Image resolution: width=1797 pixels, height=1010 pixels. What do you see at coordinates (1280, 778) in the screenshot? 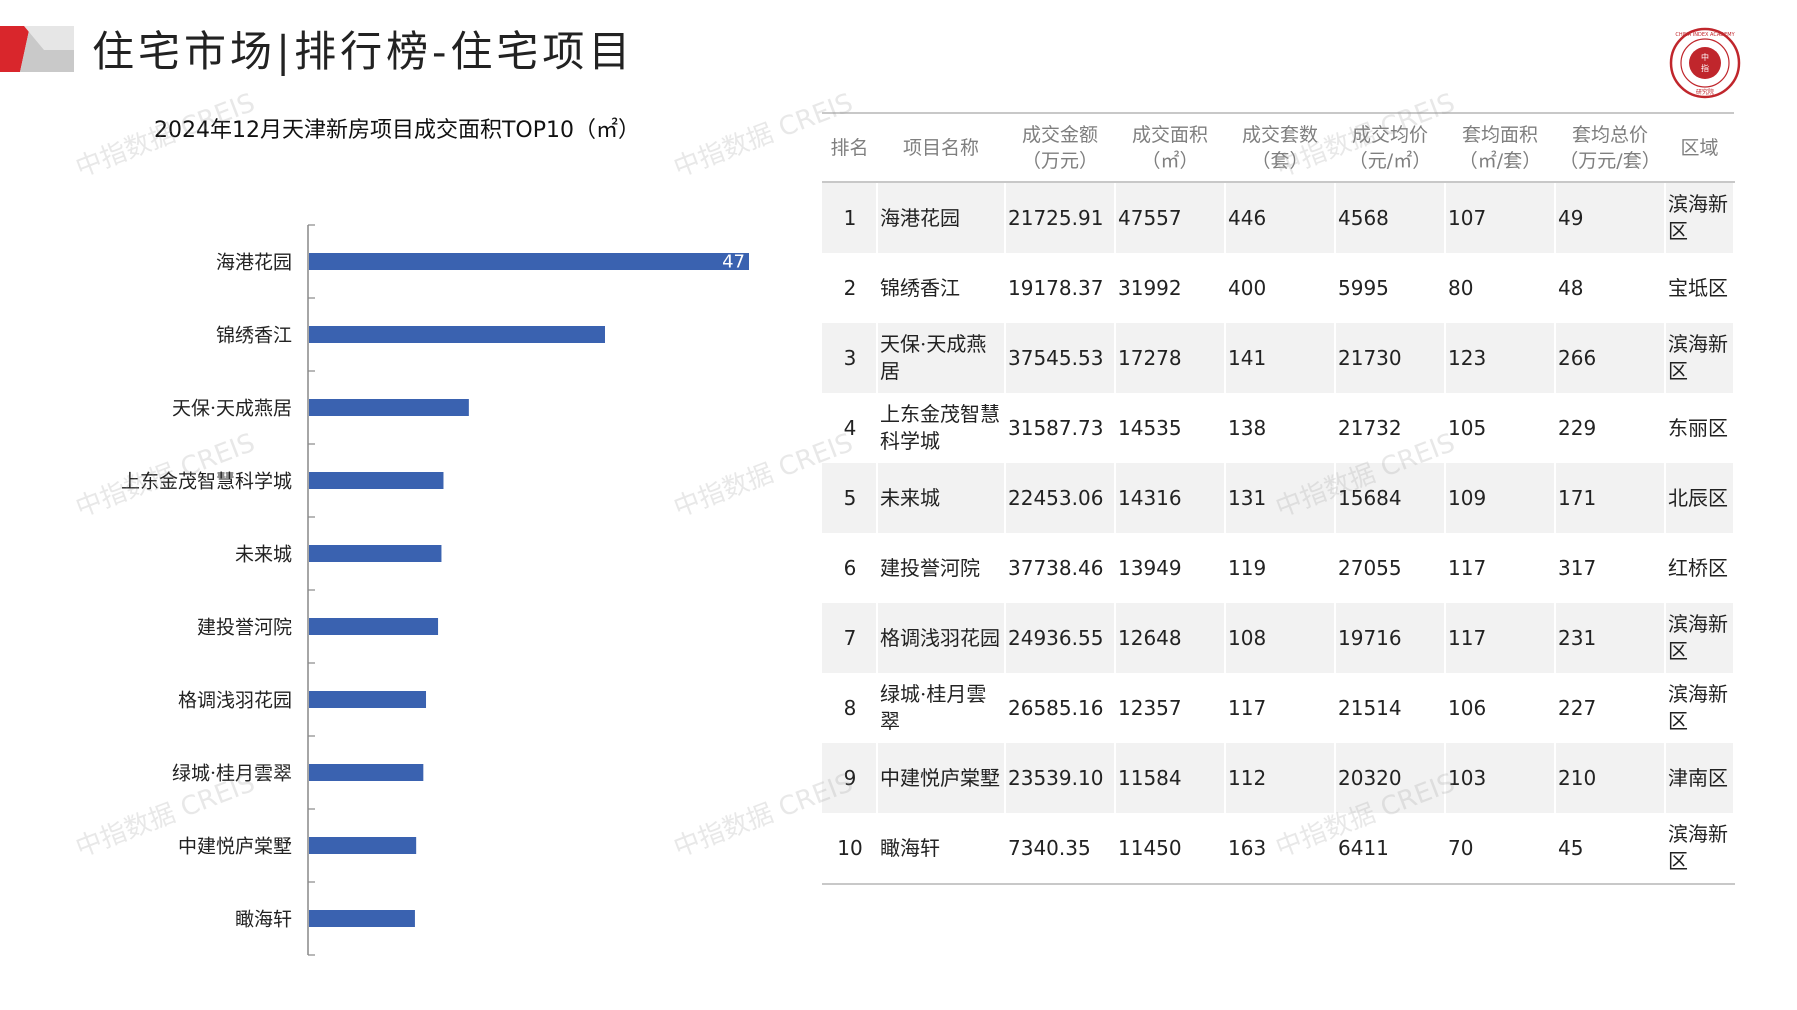
I see `cell-units: 112` at bounding box center [1280, 778].